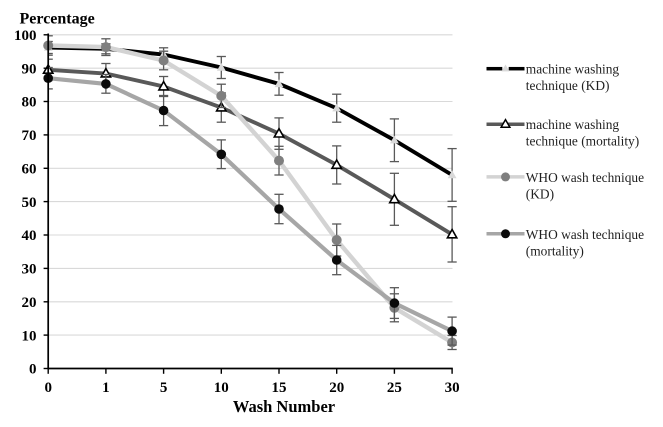  Describe the element at coordinates (394, 388) in the screenshot. I see `svg-text: 25` at that location.